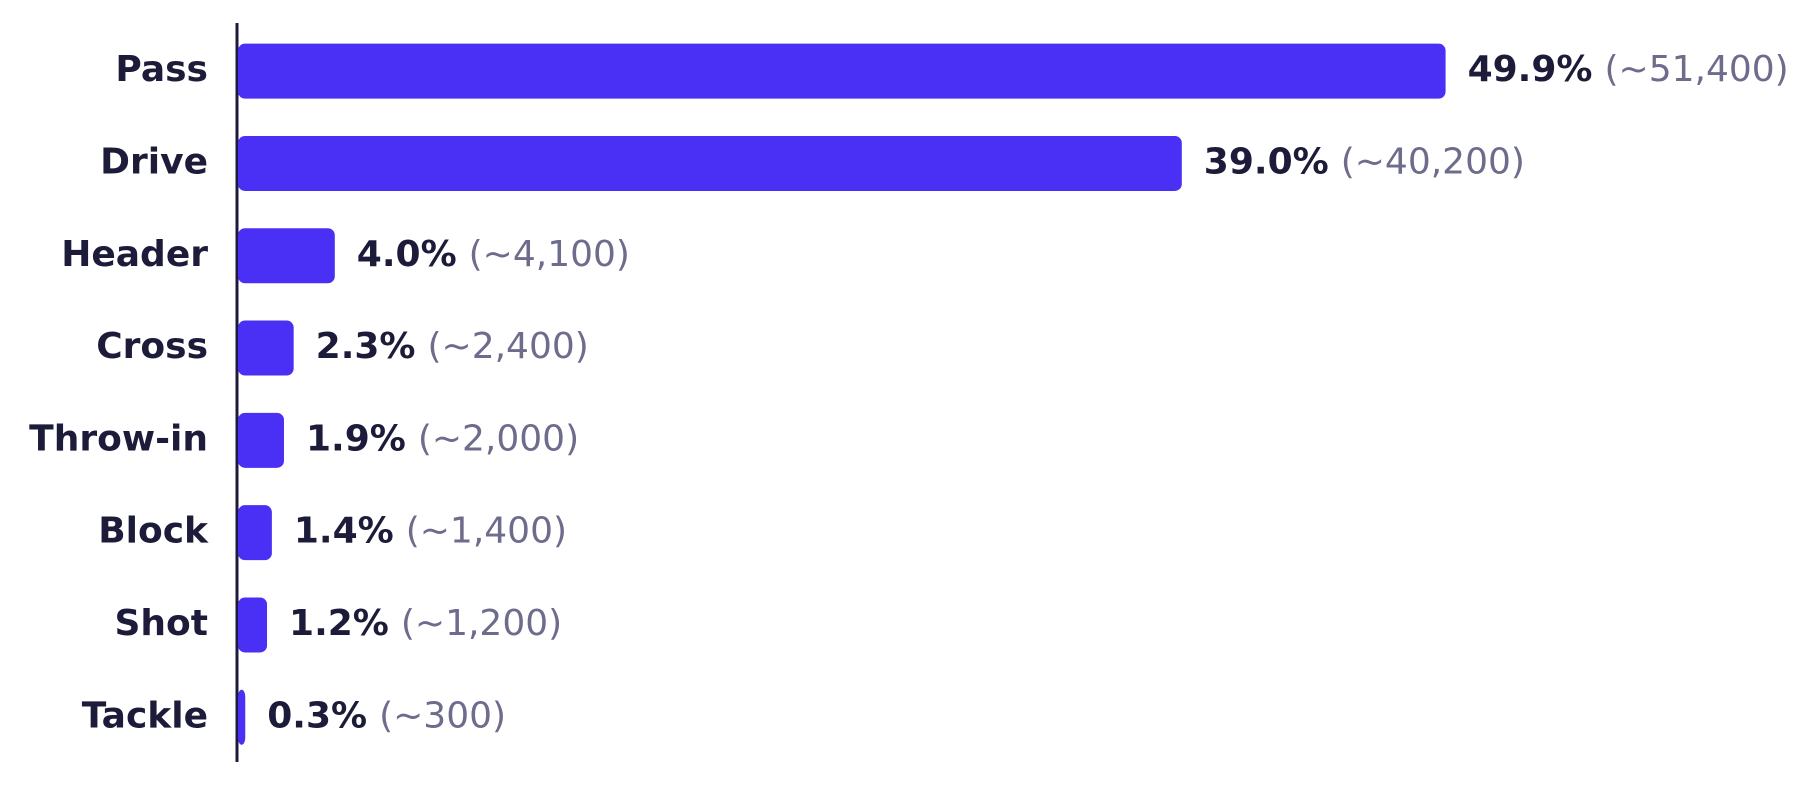  I want to click on category-label: Pass, so click(161, 69).